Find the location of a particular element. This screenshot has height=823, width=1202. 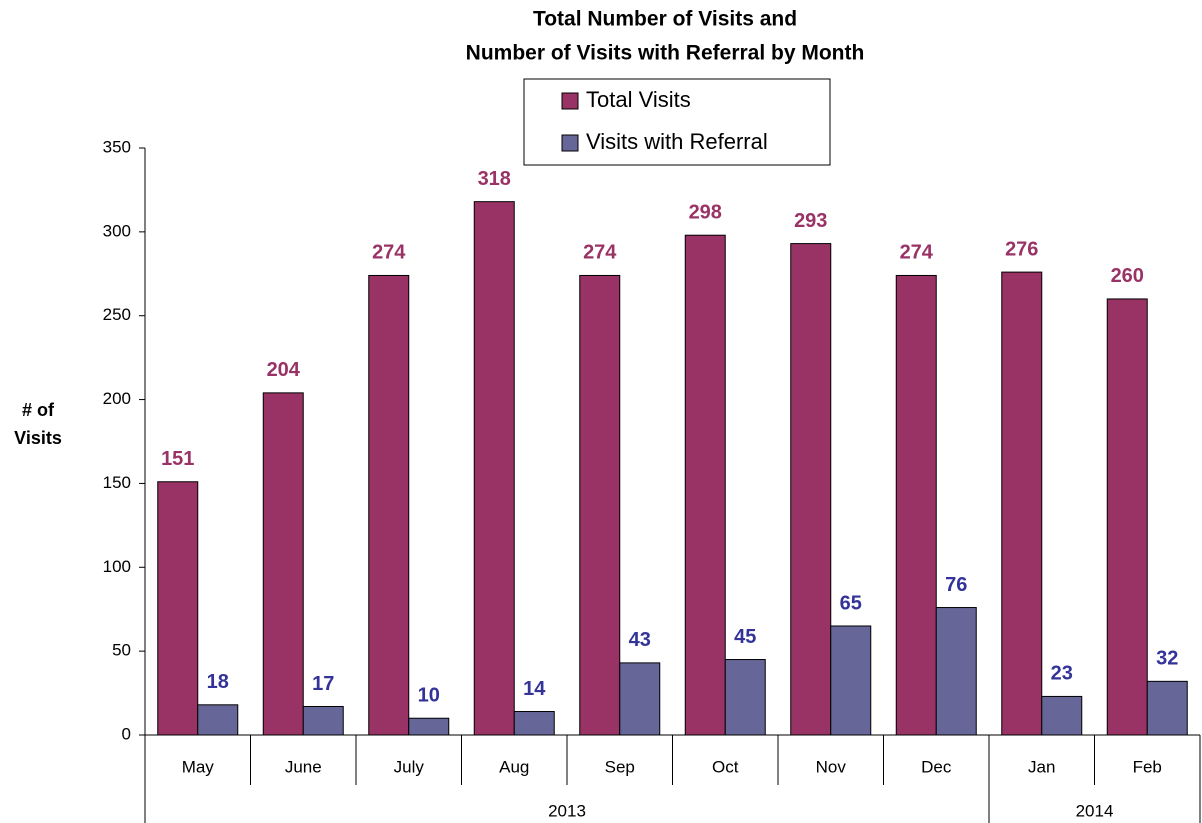

y-tick-label: 200 is located at coordinates (117, 398).